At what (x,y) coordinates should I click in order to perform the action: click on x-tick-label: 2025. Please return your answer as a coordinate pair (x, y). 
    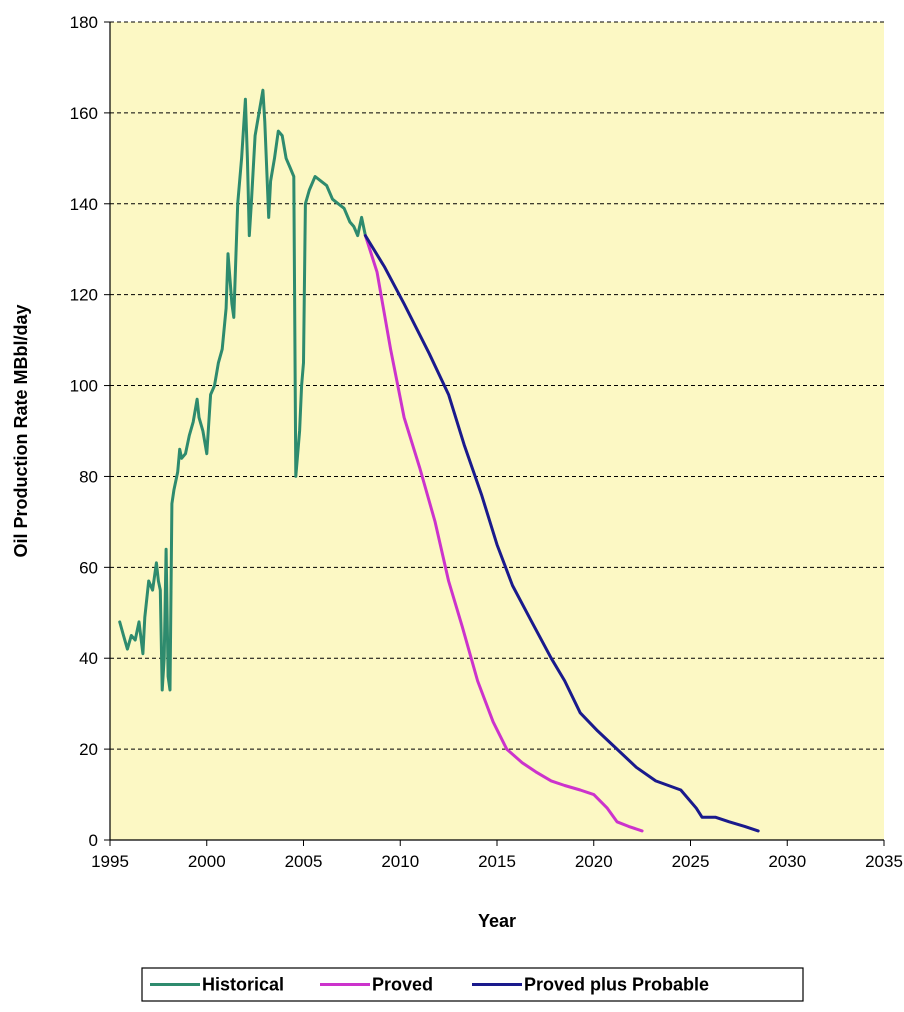
    Looking at the image, I should click on (691, 861).